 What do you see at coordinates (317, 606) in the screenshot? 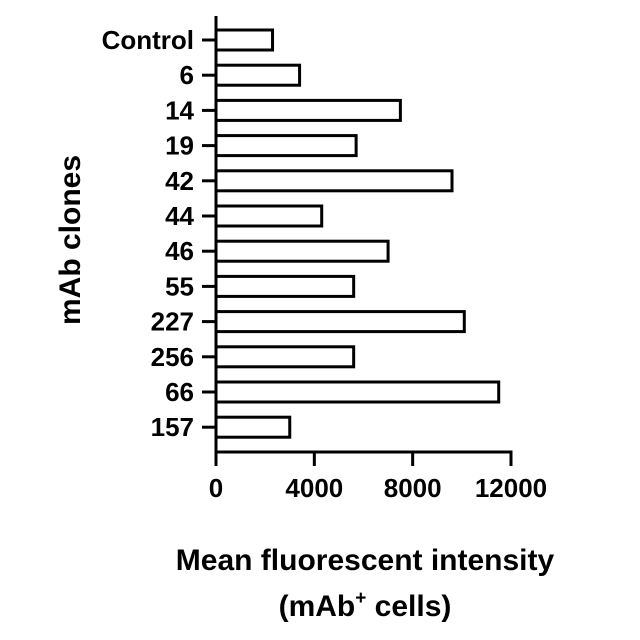
I see `x-axis-title-line2-pre: (mAb` at bounding box center [317, 606].